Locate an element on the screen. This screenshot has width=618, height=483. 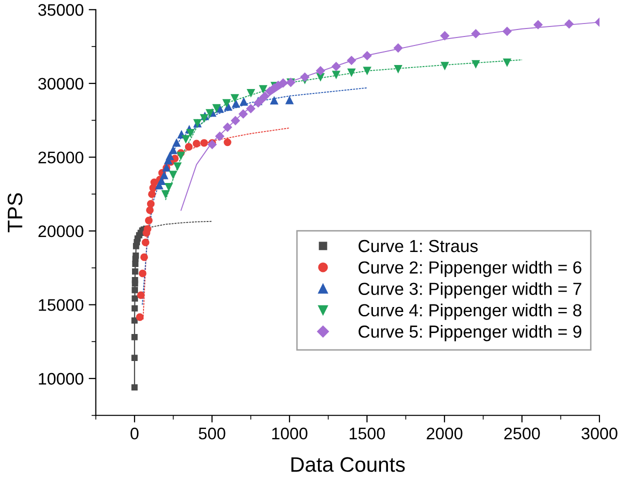
legend-label: Curve 2: Pippenger width = 6 is located at coordinates (470, 269).